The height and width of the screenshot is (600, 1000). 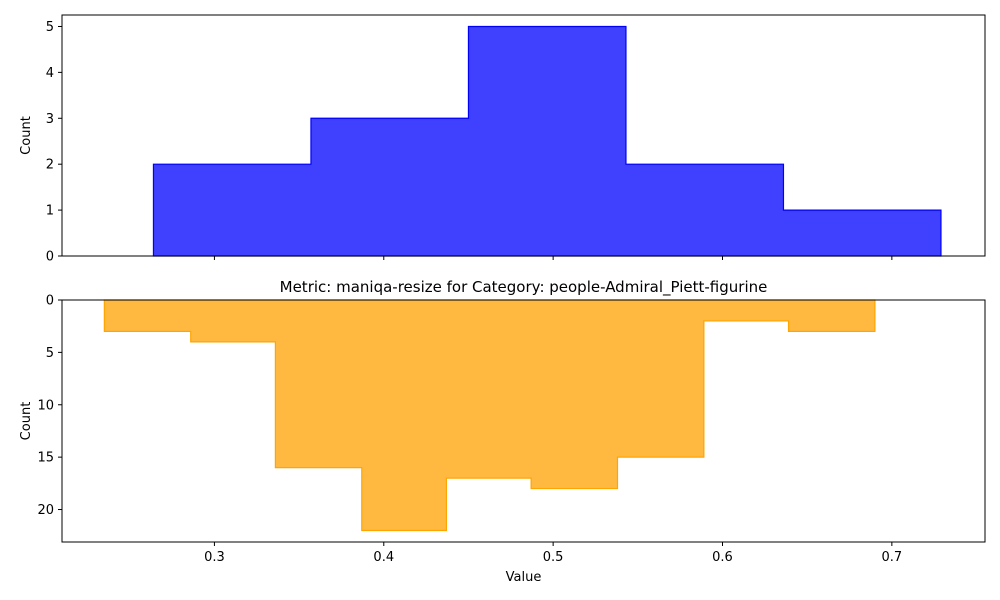 What do you see at coordinates (553, 258) in the screenshot?
I see `top-x-ticks` at bounding box center [553, 258].